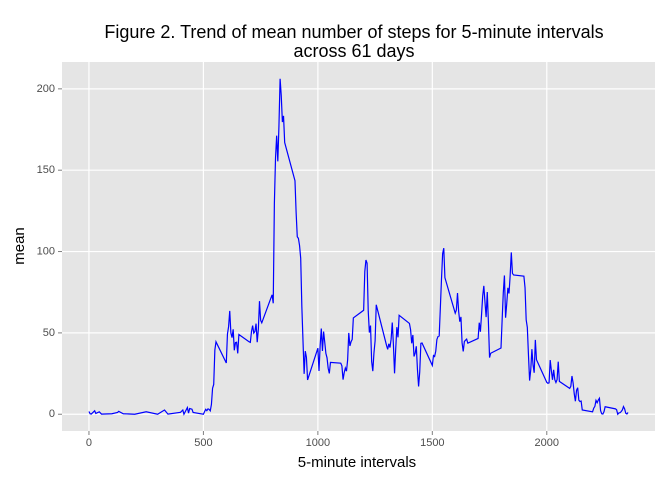  What do you see at coordinates (52, 414) in the screenshot?
I see `y-tick-label: 0` at bounding box center [52, 414].